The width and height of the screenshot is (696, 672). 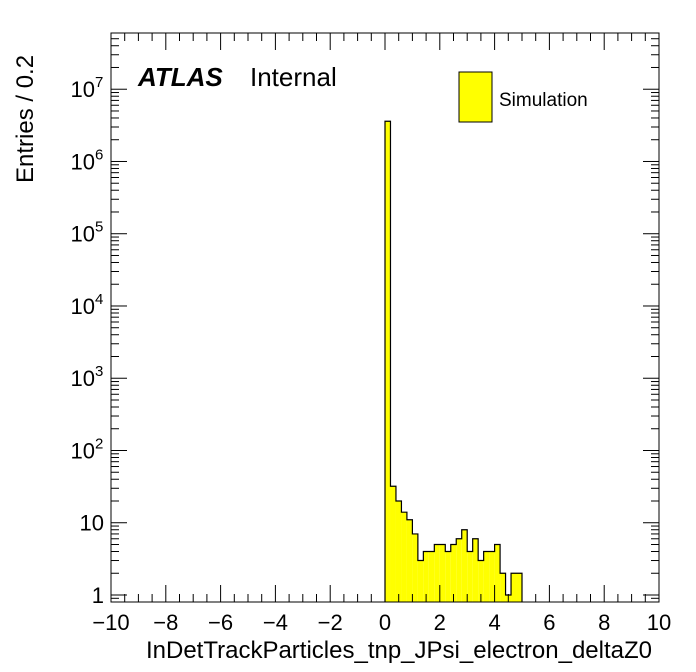 What do you see at coordinates (25, 119) in the screenshot?
I see `y-axis-title: Entries / 0.2` at bounding box center [25, 119].